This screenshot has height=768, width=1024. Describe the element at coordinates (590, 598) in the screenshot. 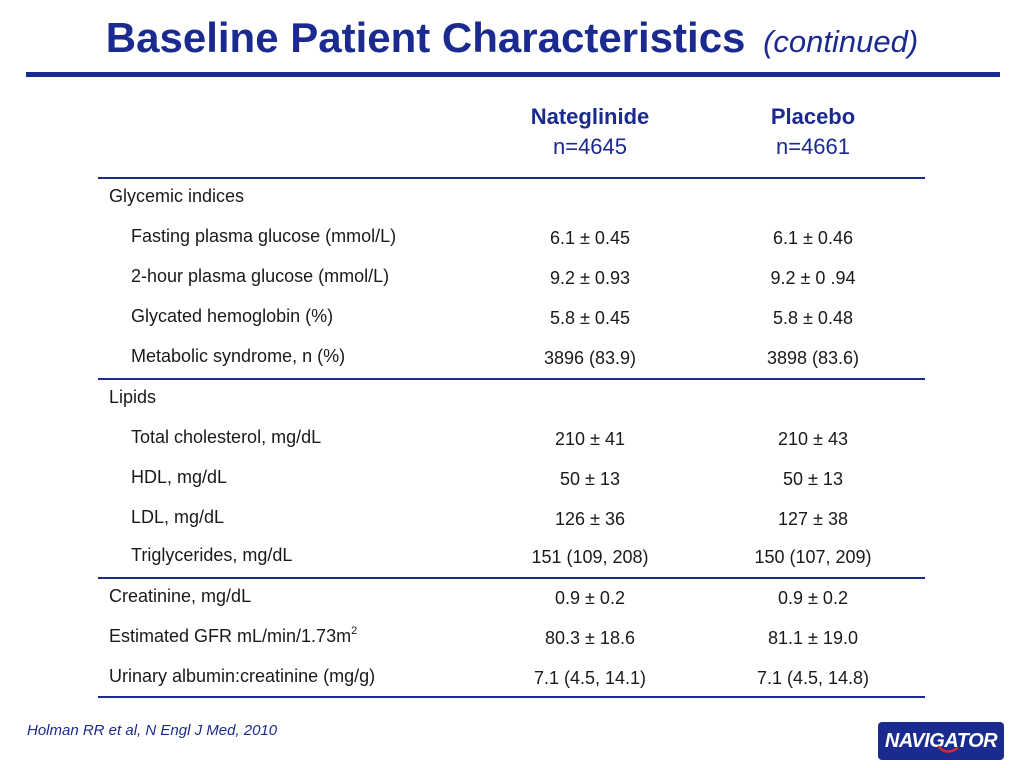

I see `nateglinide-value: 0.9 ± 0.2` at that location.